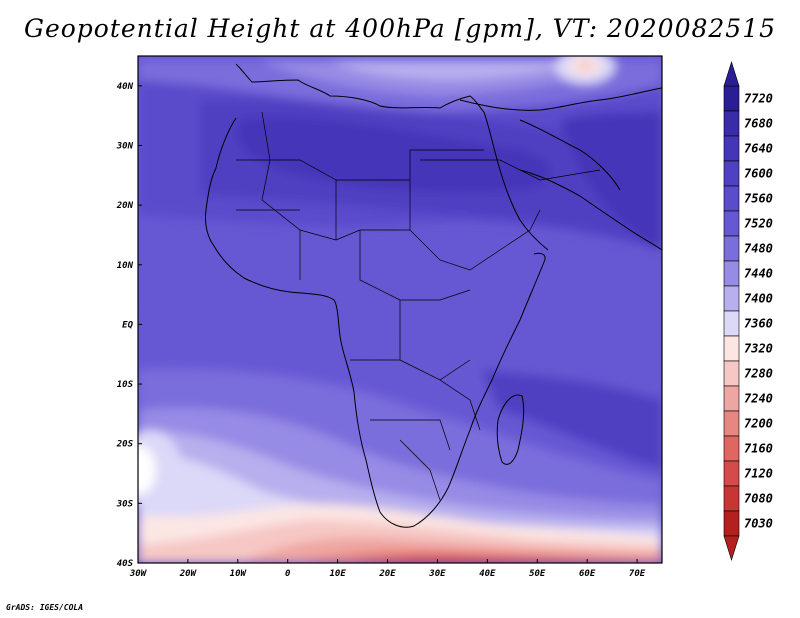 The image size is (800, 618). What do you see at coordinates (487, 574) in the screenshot?
I see `lon-tick-label: 40E` at bounding box center [487, 574].